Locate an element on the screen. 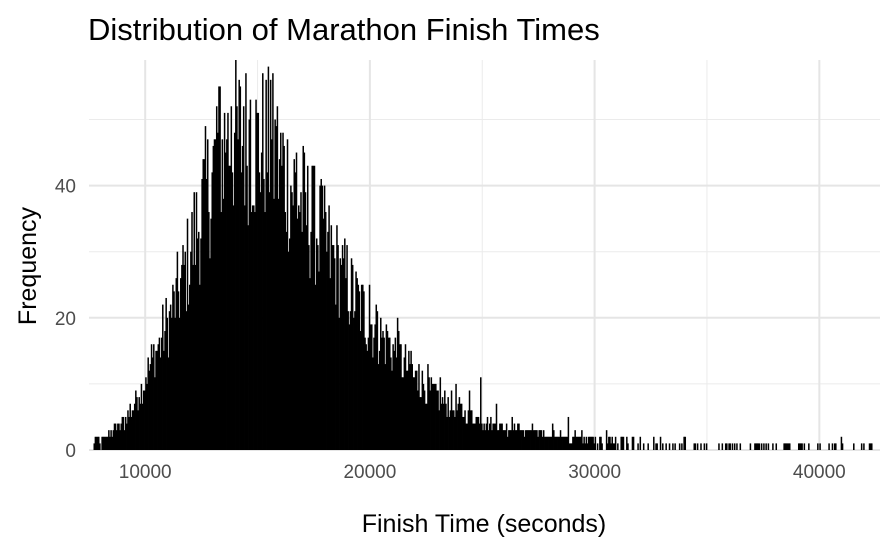  y-tick-label: 0 is located at coordinates (70, 451).